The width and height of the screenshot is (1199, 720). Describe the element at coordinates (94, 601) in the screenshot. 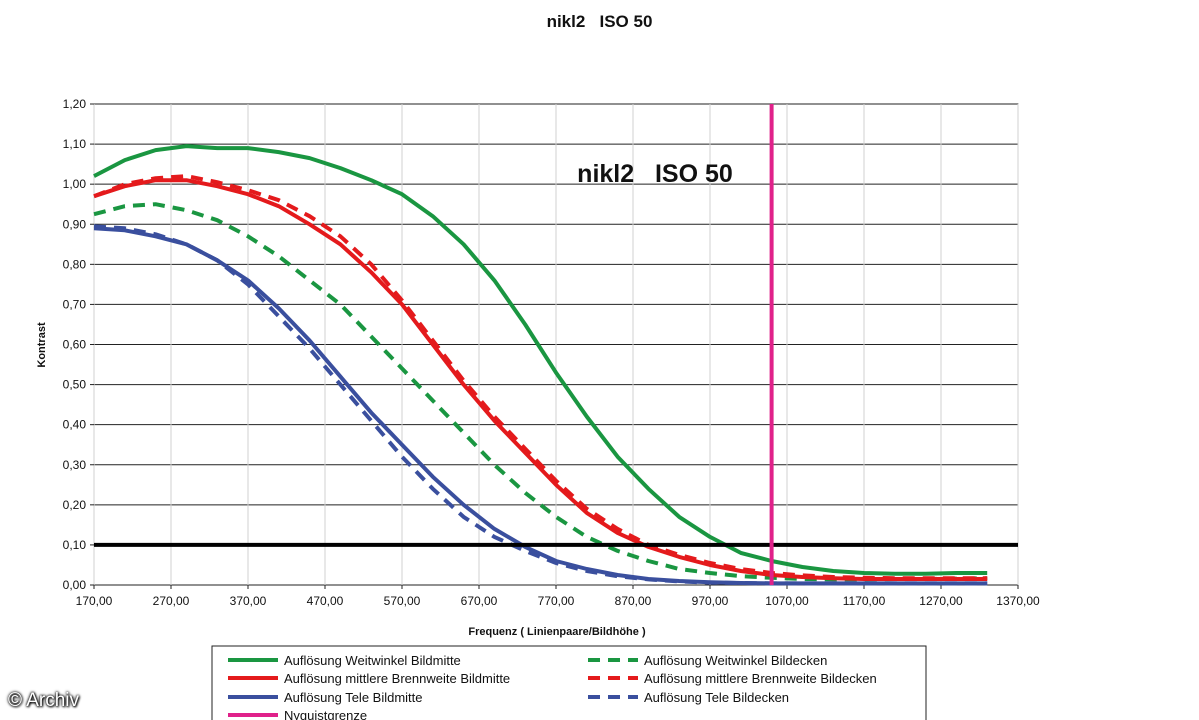

I see `x-tick-label: 170,00` at that location.